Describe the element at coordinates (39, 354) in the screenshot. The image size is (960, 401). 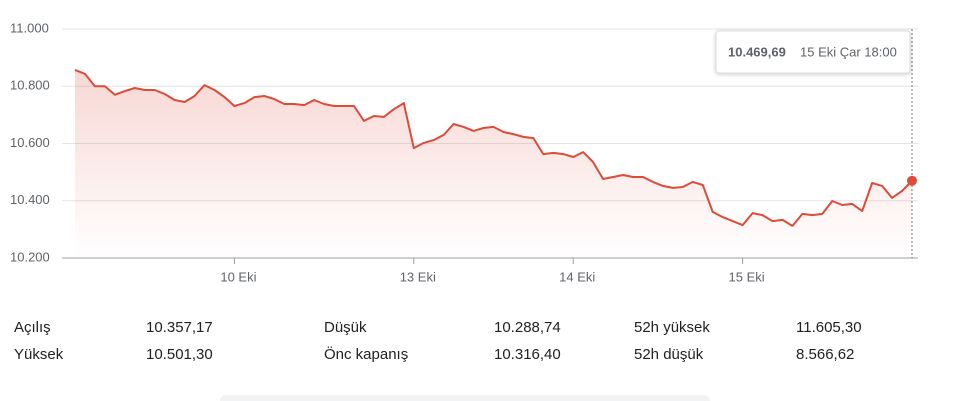
I see `stat-label: Yüksek` at that location.